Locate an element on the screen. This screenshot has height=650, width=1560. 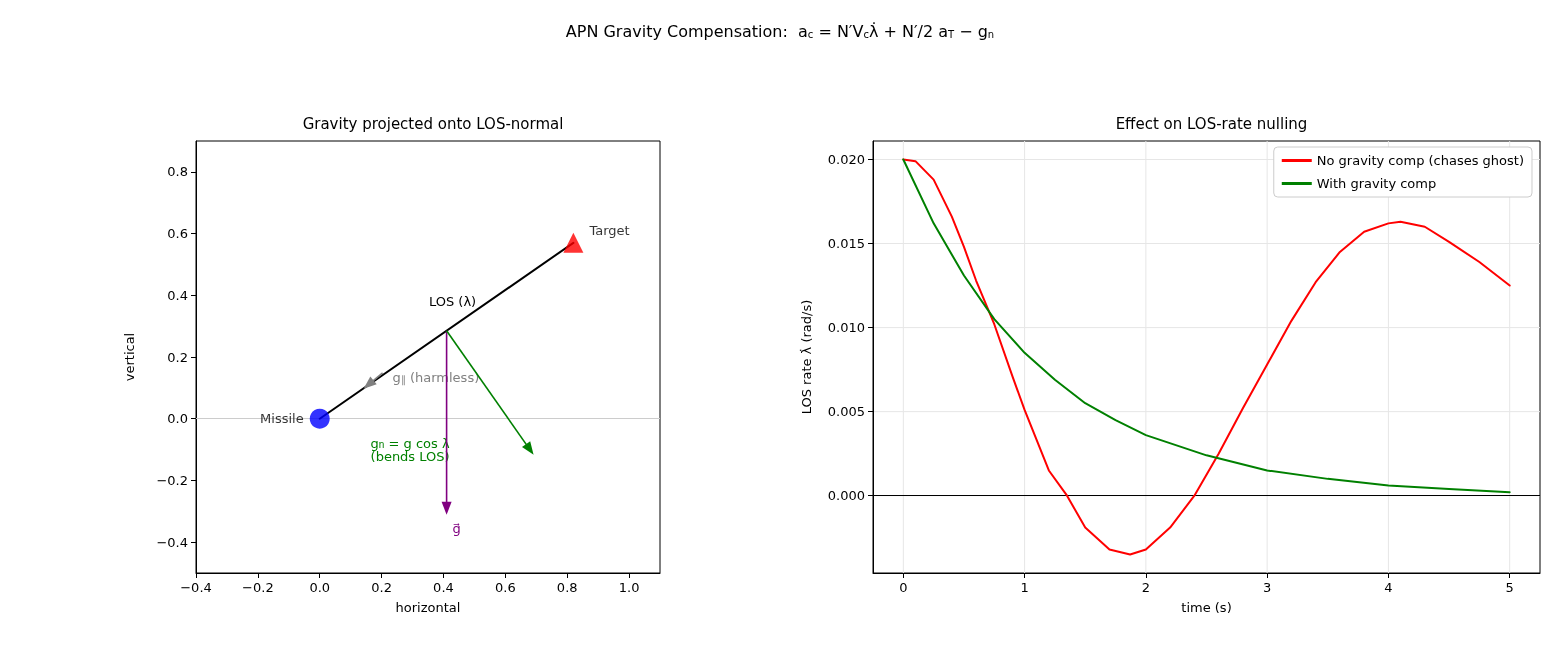
x-tick-label: 2 is located at coordinates (1145, 587).